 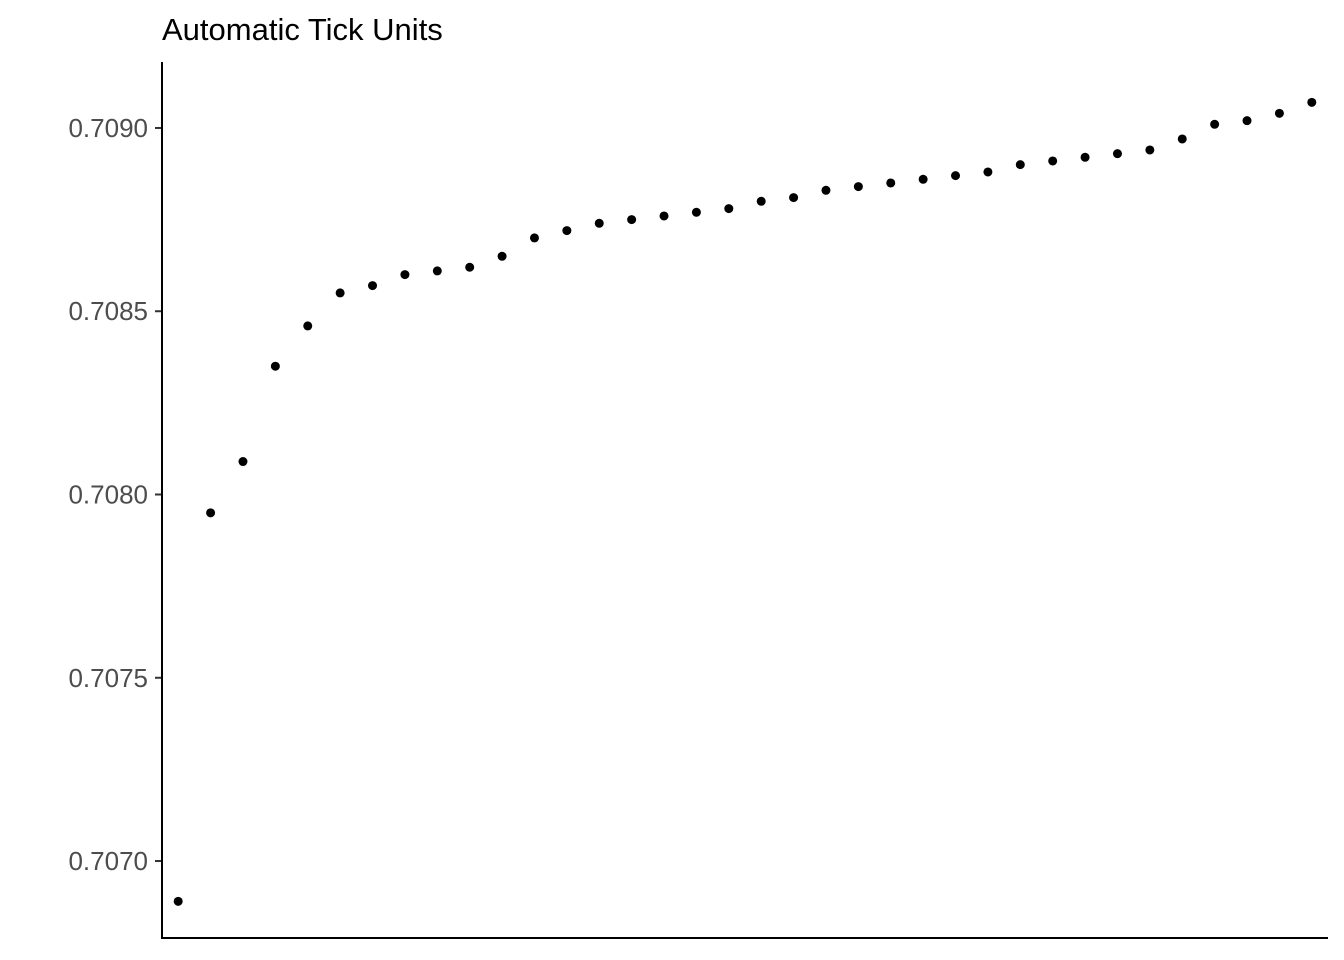 What do you see at coordinates (108, 678) in the screenshot?
I see `y-tick-label: 0.7075` at bounding box center [108, 678].